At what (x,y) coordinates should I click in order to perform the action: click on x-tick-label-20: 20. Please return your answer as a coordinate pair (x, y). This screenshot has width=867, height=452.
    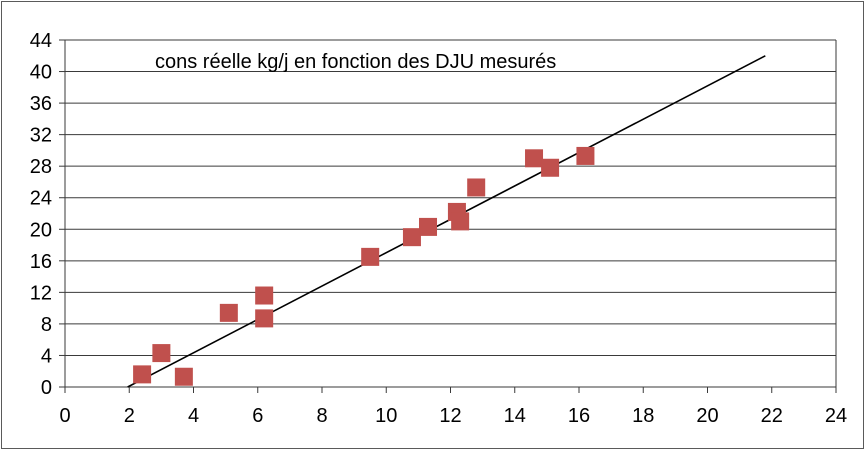
    Looking at the image, I should click on (707, 416).